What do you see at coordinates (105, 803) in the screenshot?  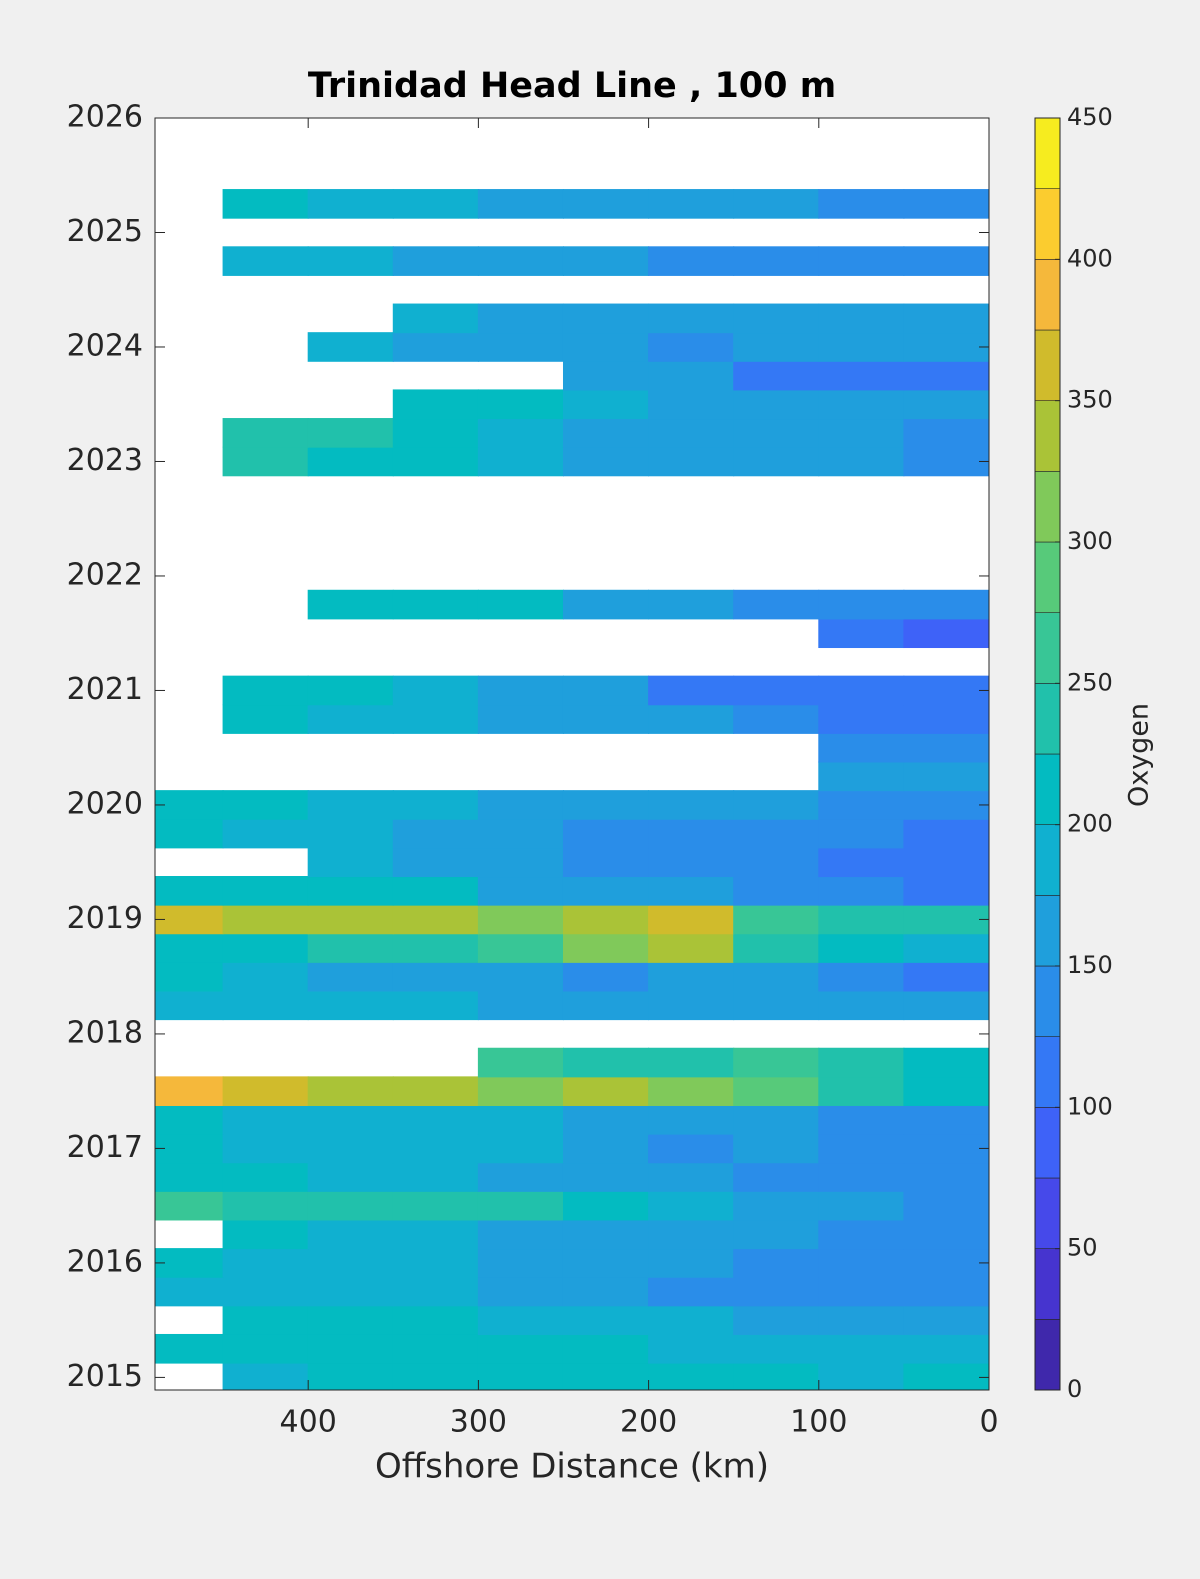 I see `y-tick-label: 2020` at bounding box center [105, 803].